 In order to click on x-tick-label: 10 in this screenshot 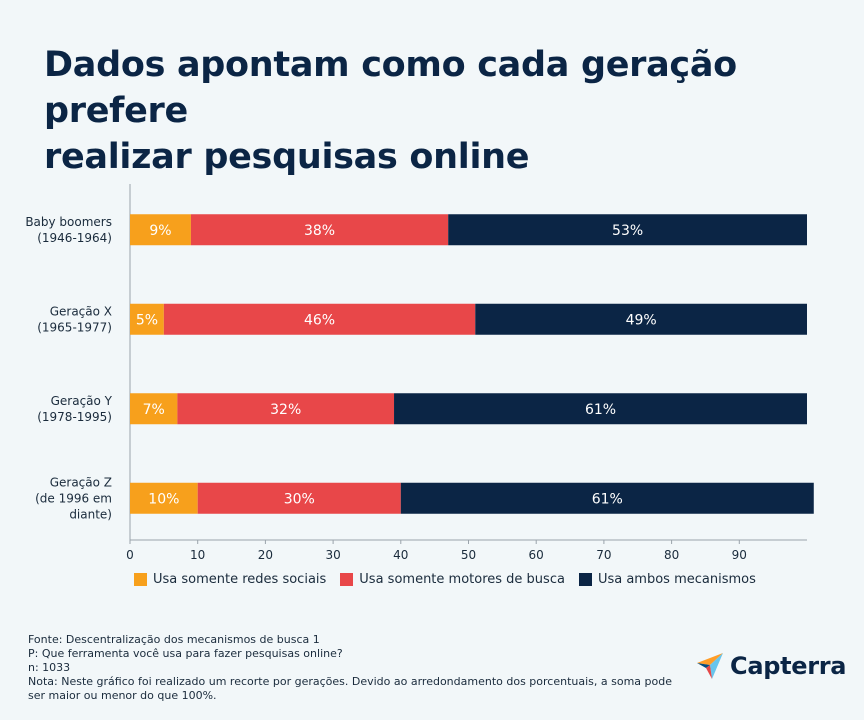, I will do `click(197, 555)`.